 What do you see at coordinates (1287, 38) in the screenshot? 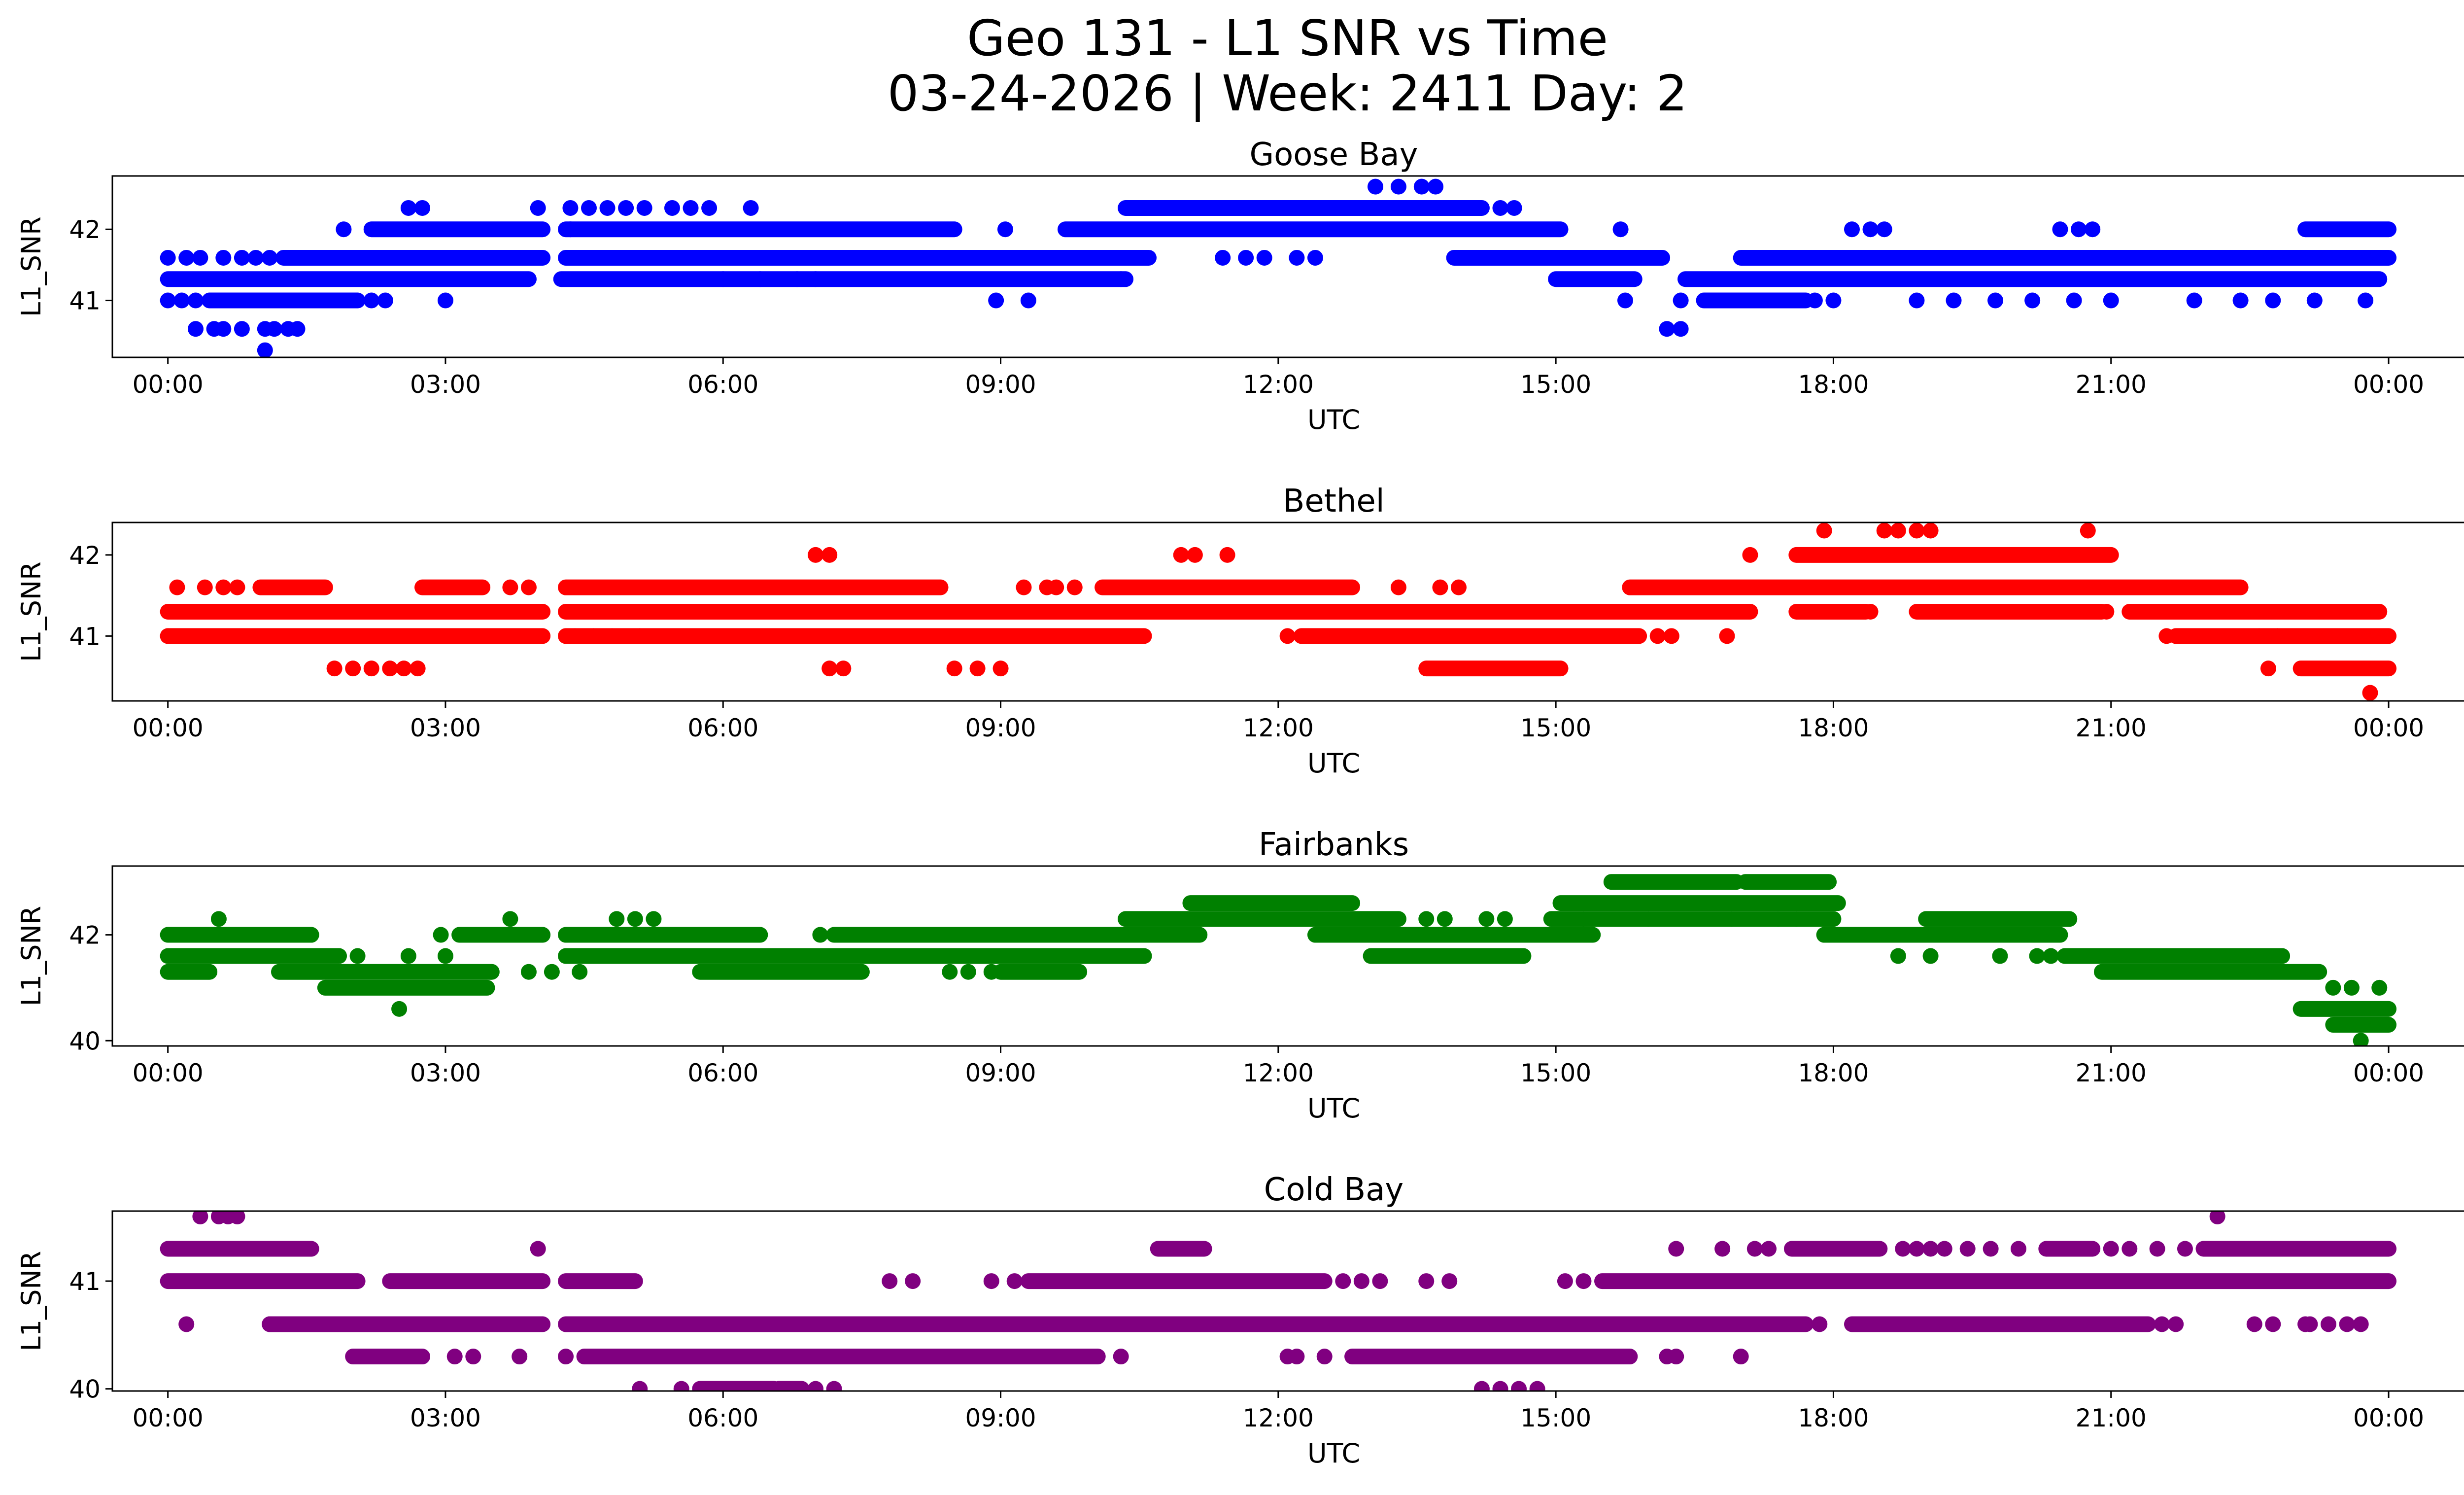
I see `figure-title-line1: Geo 131 - L1 SNR vs Time` at bounding box center [1287, 38].